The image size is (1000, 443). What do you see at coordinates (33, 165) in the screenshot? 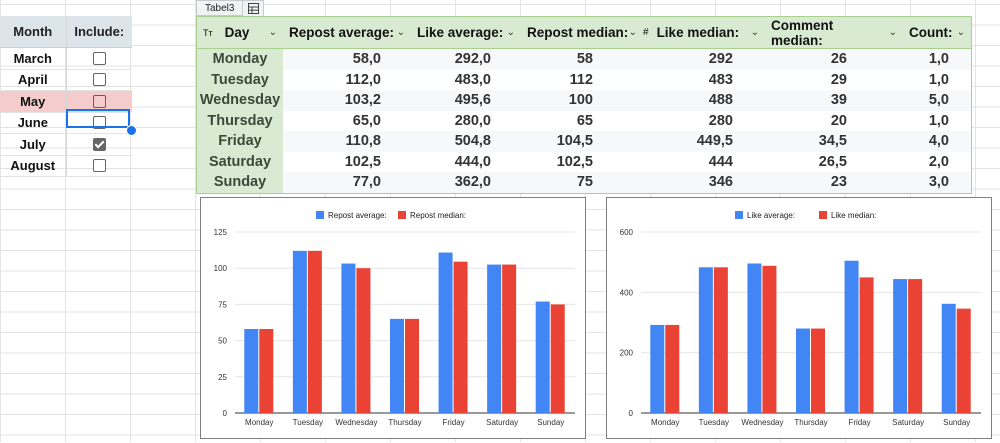
I see `month-label: August` at bounding box center [33, 165].